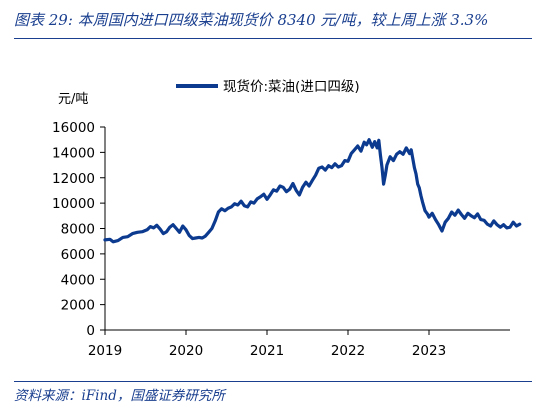 This screenshot has height=417, width=537. Describe the element at coordinates (73, 153) in the screenshot. I see `y-tick-label: 14000` at that location.